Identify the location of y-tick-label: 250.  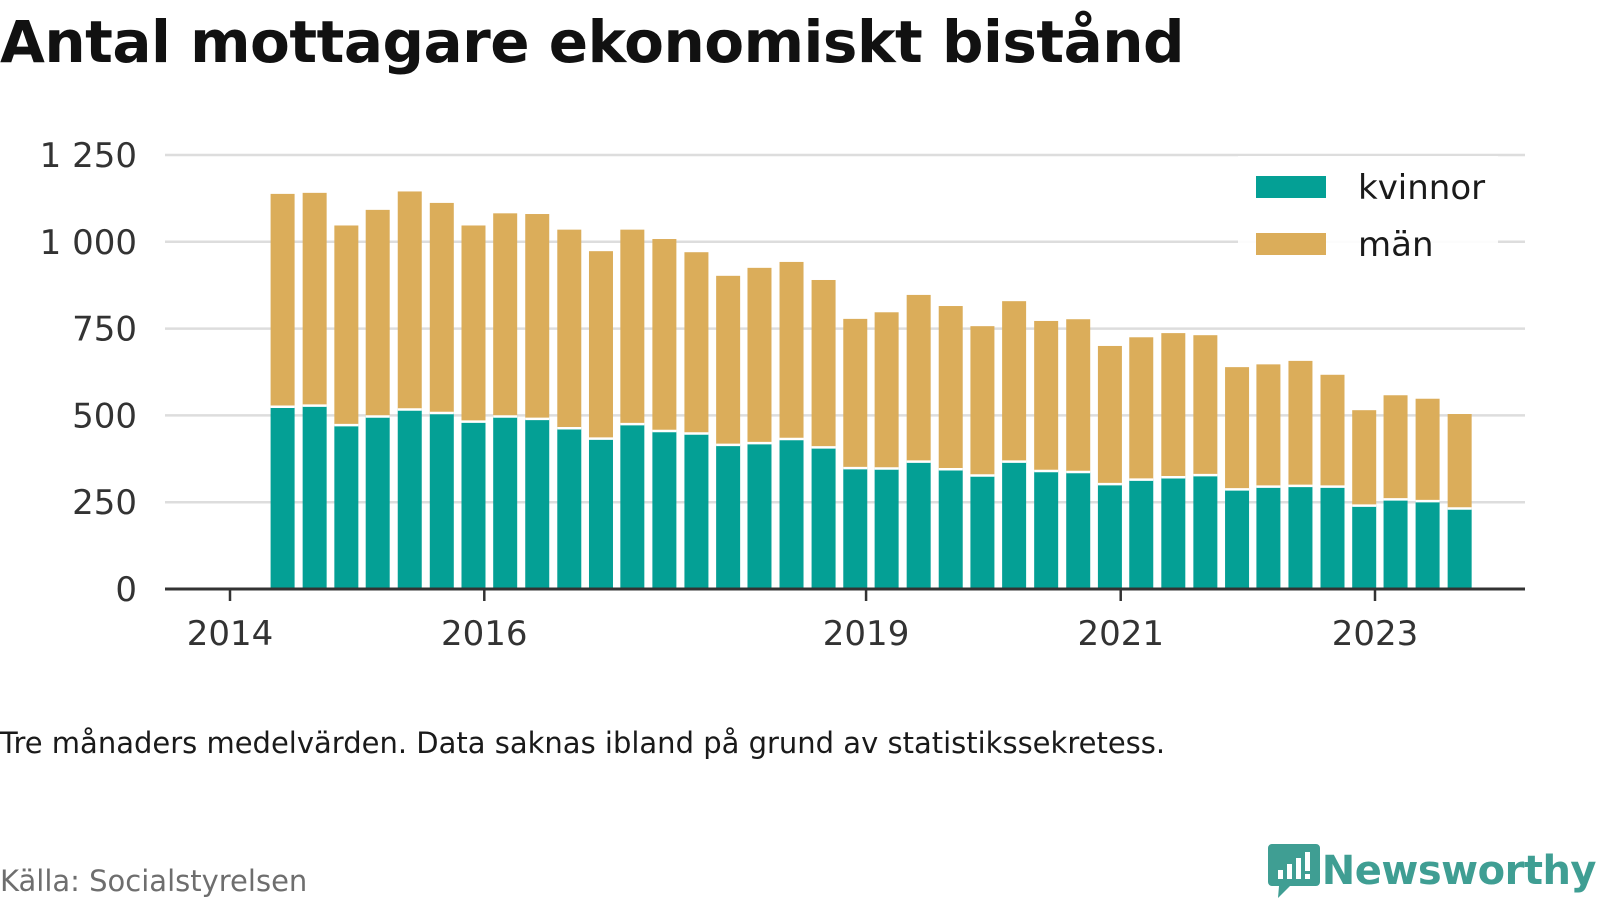
(104, 503).